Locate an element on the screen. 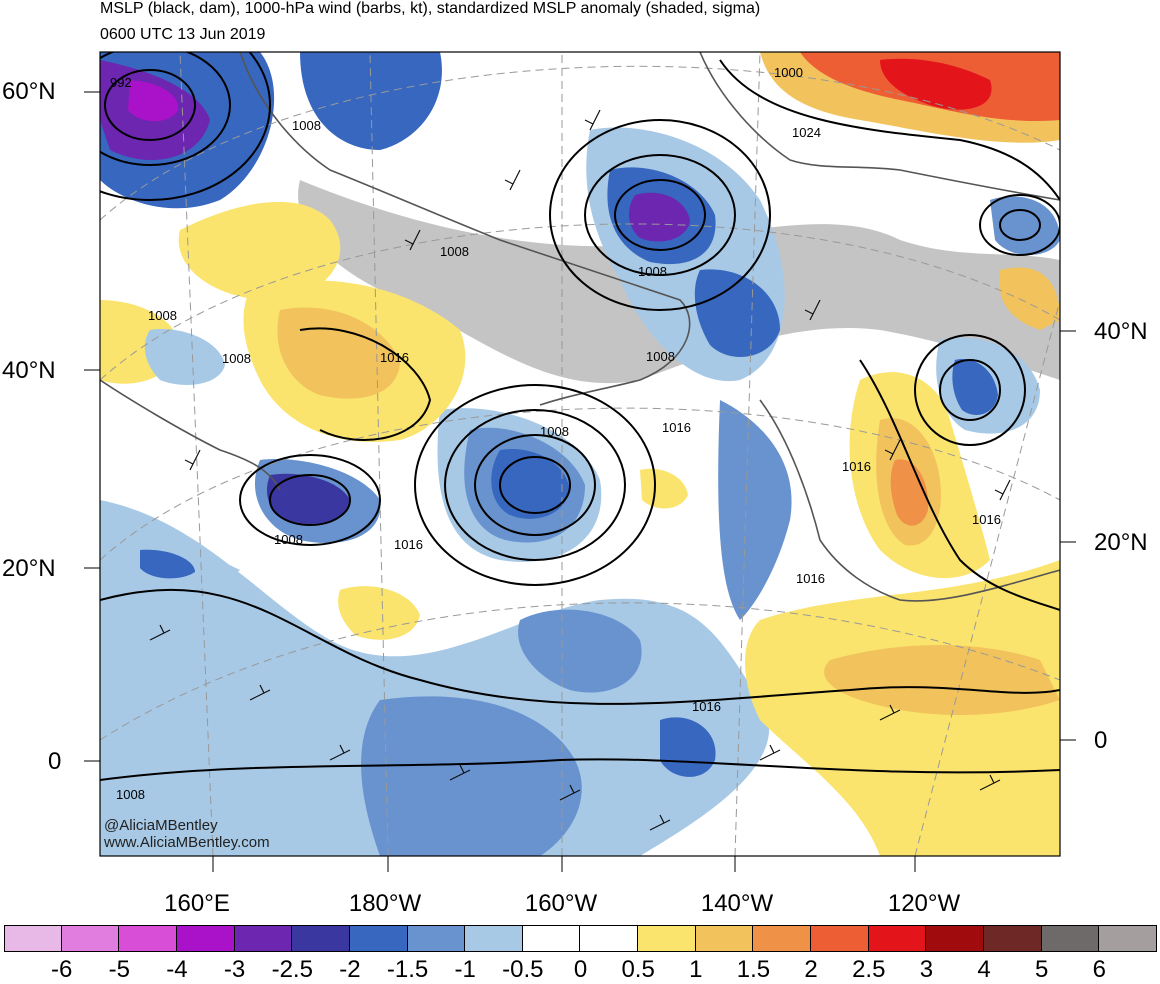 Image resolution: width=1160 pixels, height=984 pixels. lon-label-160e: 160°E is located at coordinates (197, 903).